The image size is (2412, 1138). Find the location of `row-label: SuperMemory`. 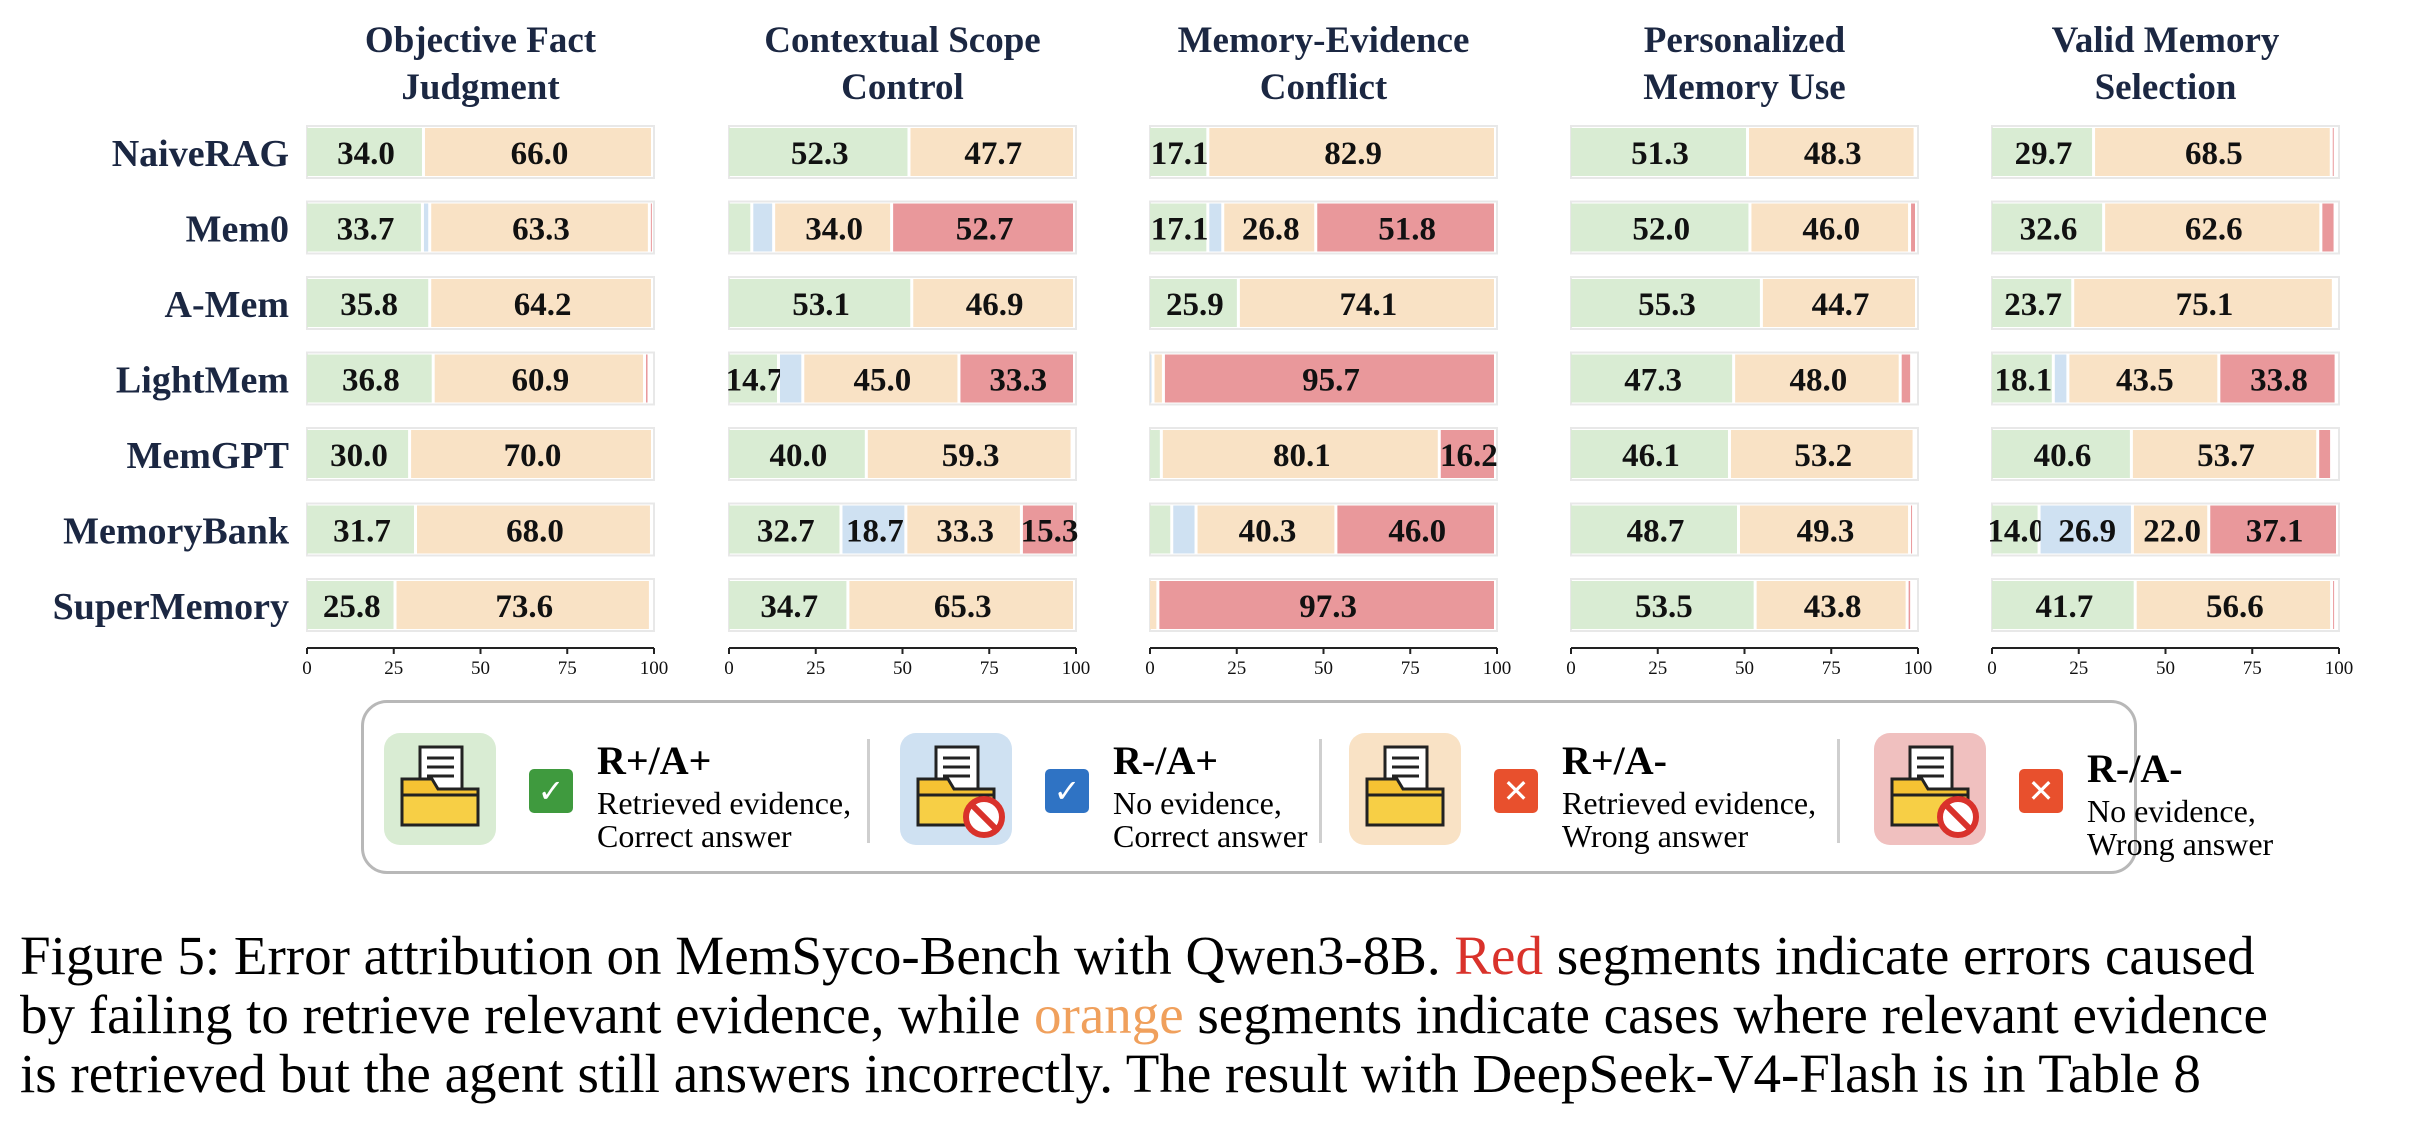

row-label: SuperMemory is located at coordinates (171, 607).